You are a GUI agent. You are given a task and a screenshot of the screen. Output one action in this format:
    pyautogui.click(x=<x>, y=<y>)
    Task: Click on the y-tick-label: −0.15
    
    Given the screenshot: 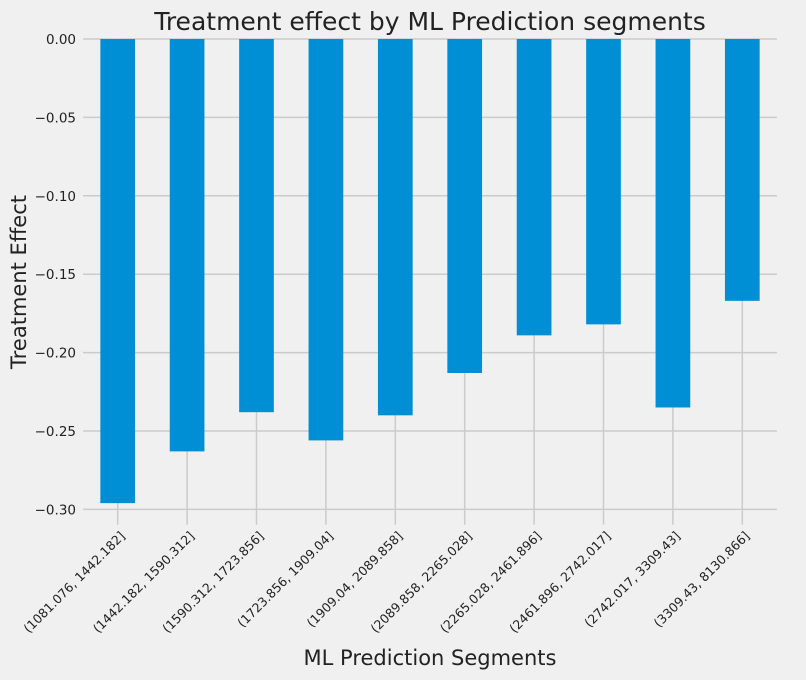 What is the action you would take?
    pyautogui.click(x=55, y=275)
    